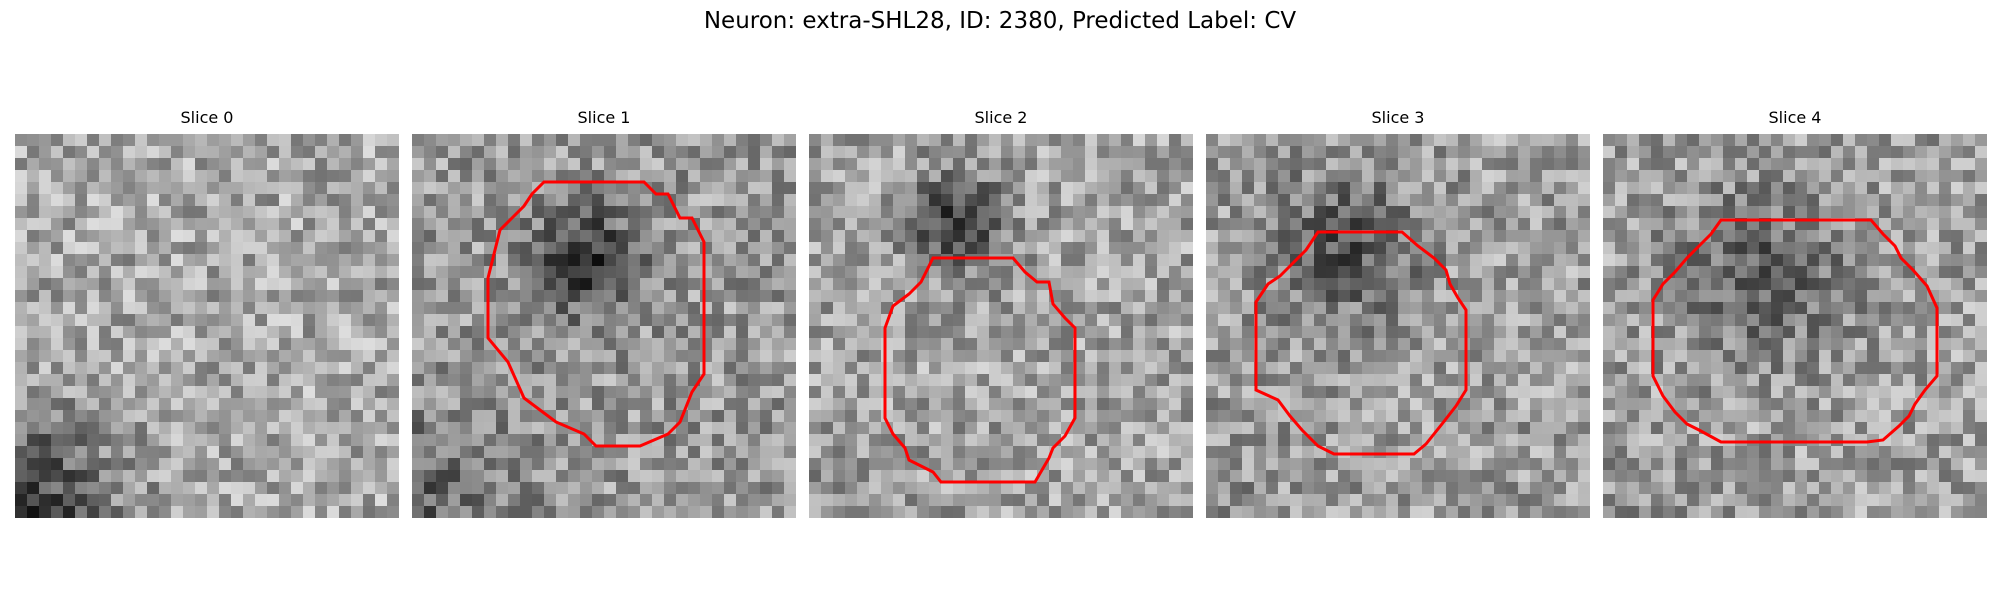 Image resolution: width=2000 pixels, height=600 pixels. What do you see at coordinates (604, 117) in the screenshot?
I see `slice-title: Slice 1` at bounding box center [604, 117].